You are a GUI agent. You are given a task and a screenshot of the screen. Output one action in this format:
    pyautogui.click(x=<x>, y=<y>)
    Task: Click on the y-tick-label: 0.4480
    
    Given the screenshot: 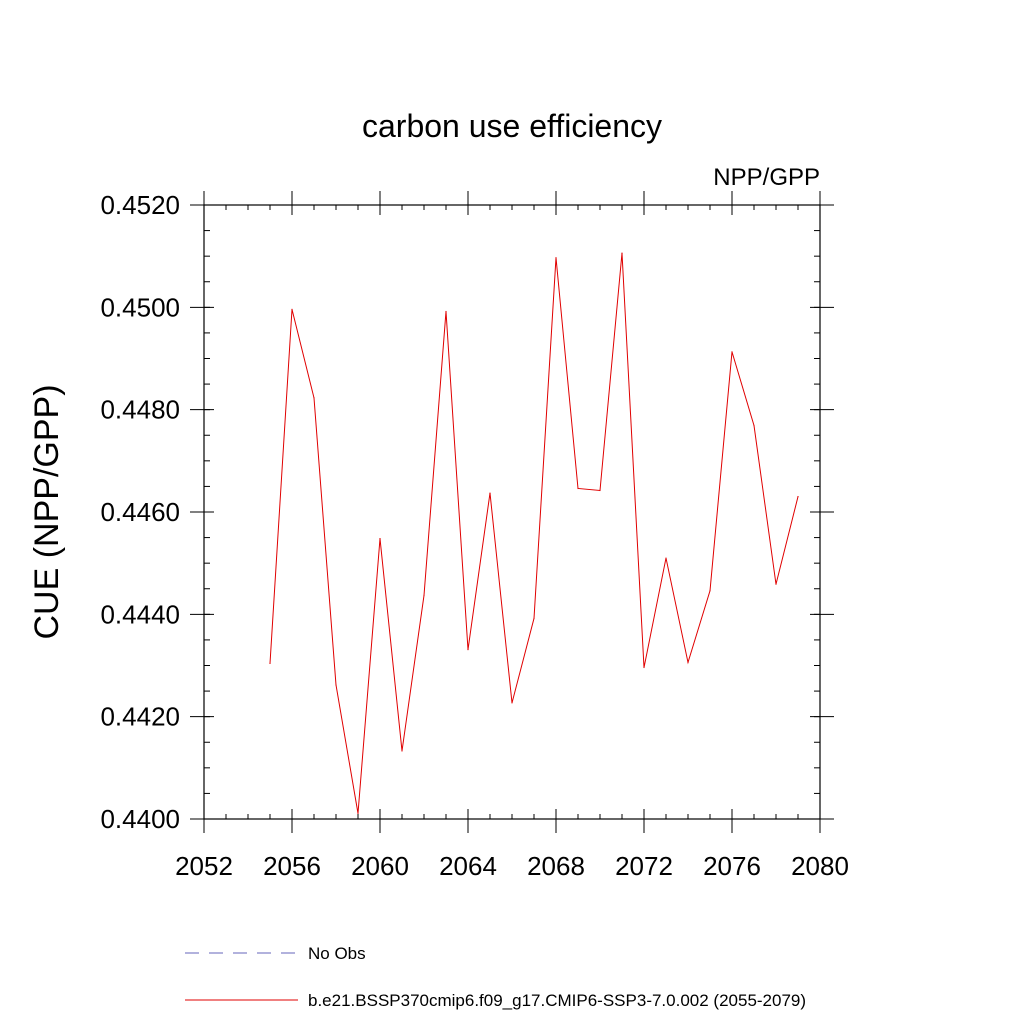 What is the action you would take?
    pyautogui.click(x=140, y=410)
    